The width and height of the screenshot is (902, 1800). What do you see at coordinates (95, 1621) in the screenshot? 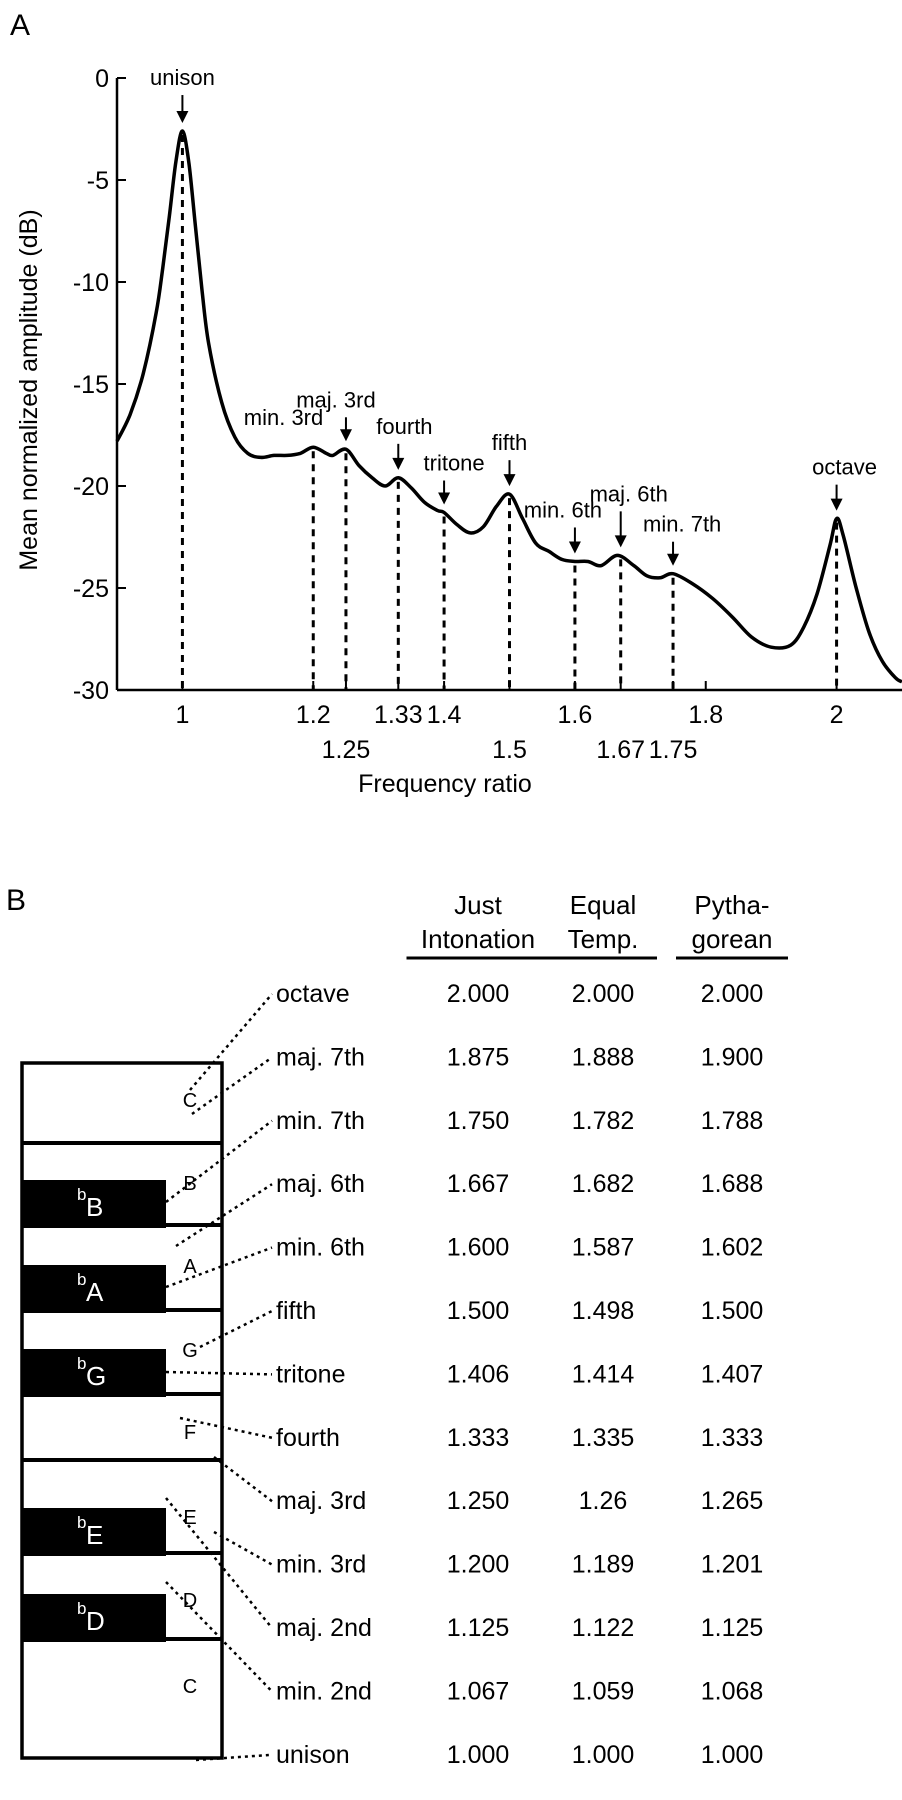
I see `black-key-label: D` at bounding box center [95, 1621].